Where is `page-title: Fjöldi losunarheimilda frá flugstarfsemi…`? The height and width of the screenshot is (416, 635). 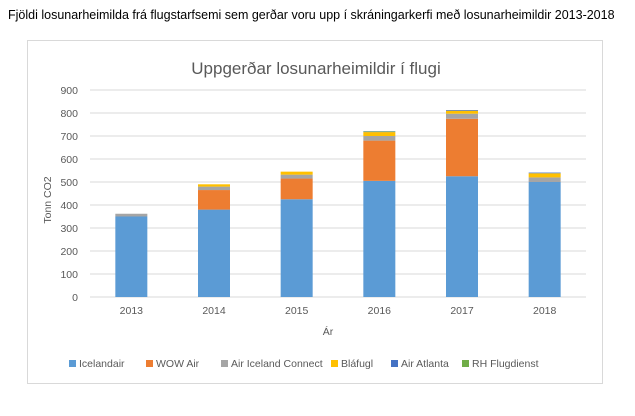
page-title: Fjöldi losunarheimilda frá flugstarfsemi… is located at coordinates (311, 15).